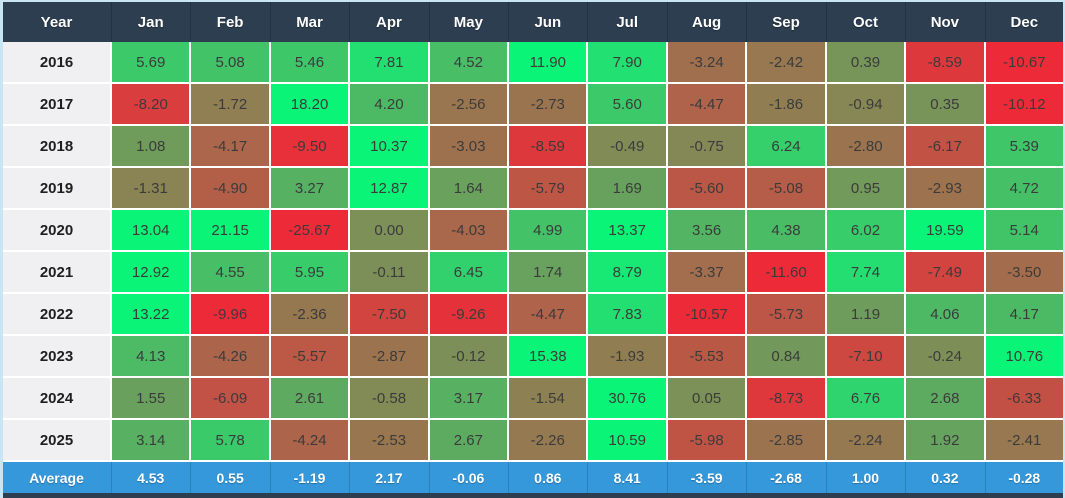  I want to click on value-cell: -0.58, so click(389, 398).